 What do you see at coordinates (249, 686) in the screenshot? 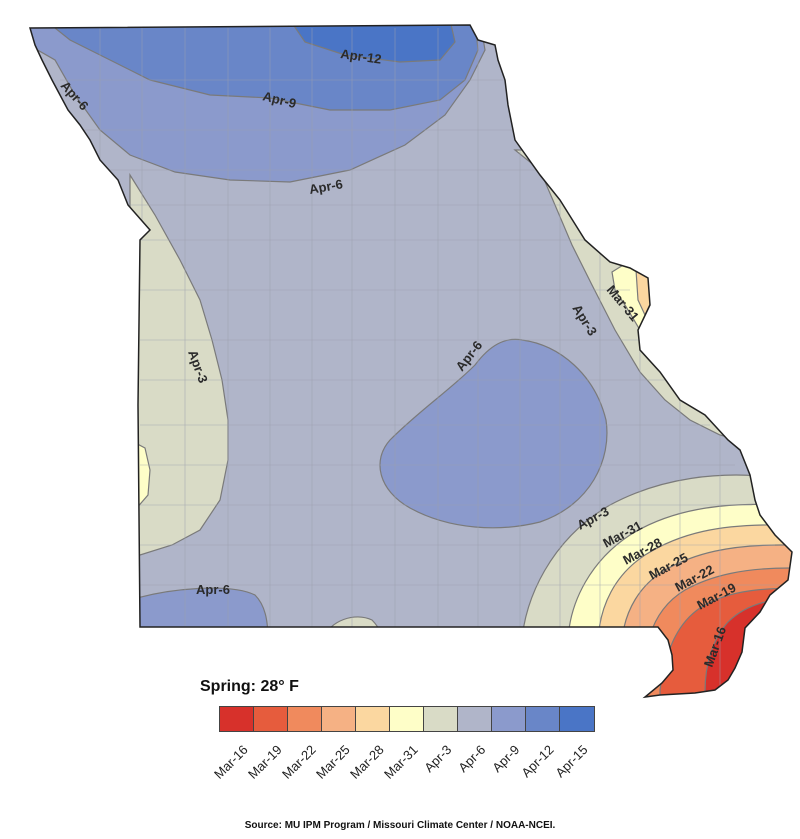
I see `legend-title: Spring: 28° F` at bounding box center [249, 686].